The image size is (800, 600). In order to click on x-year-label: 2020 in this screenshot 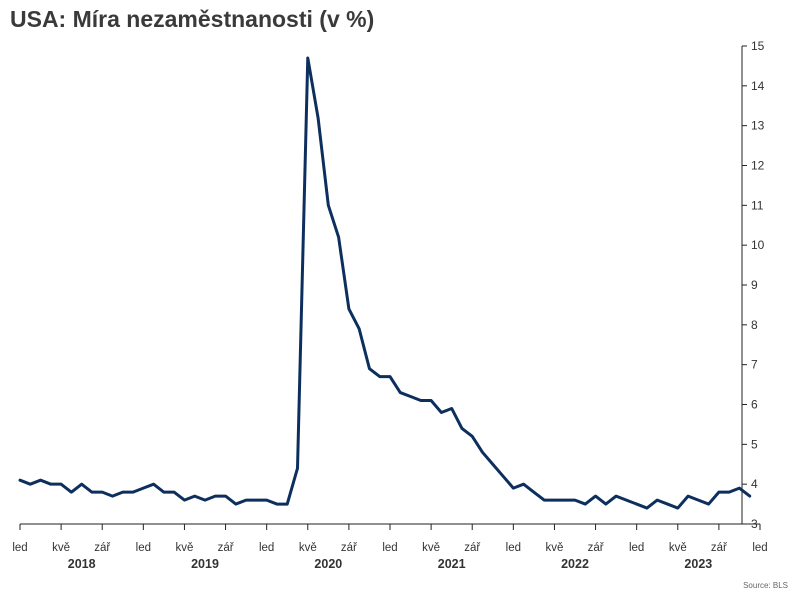, I will do `click(328, 564)`.